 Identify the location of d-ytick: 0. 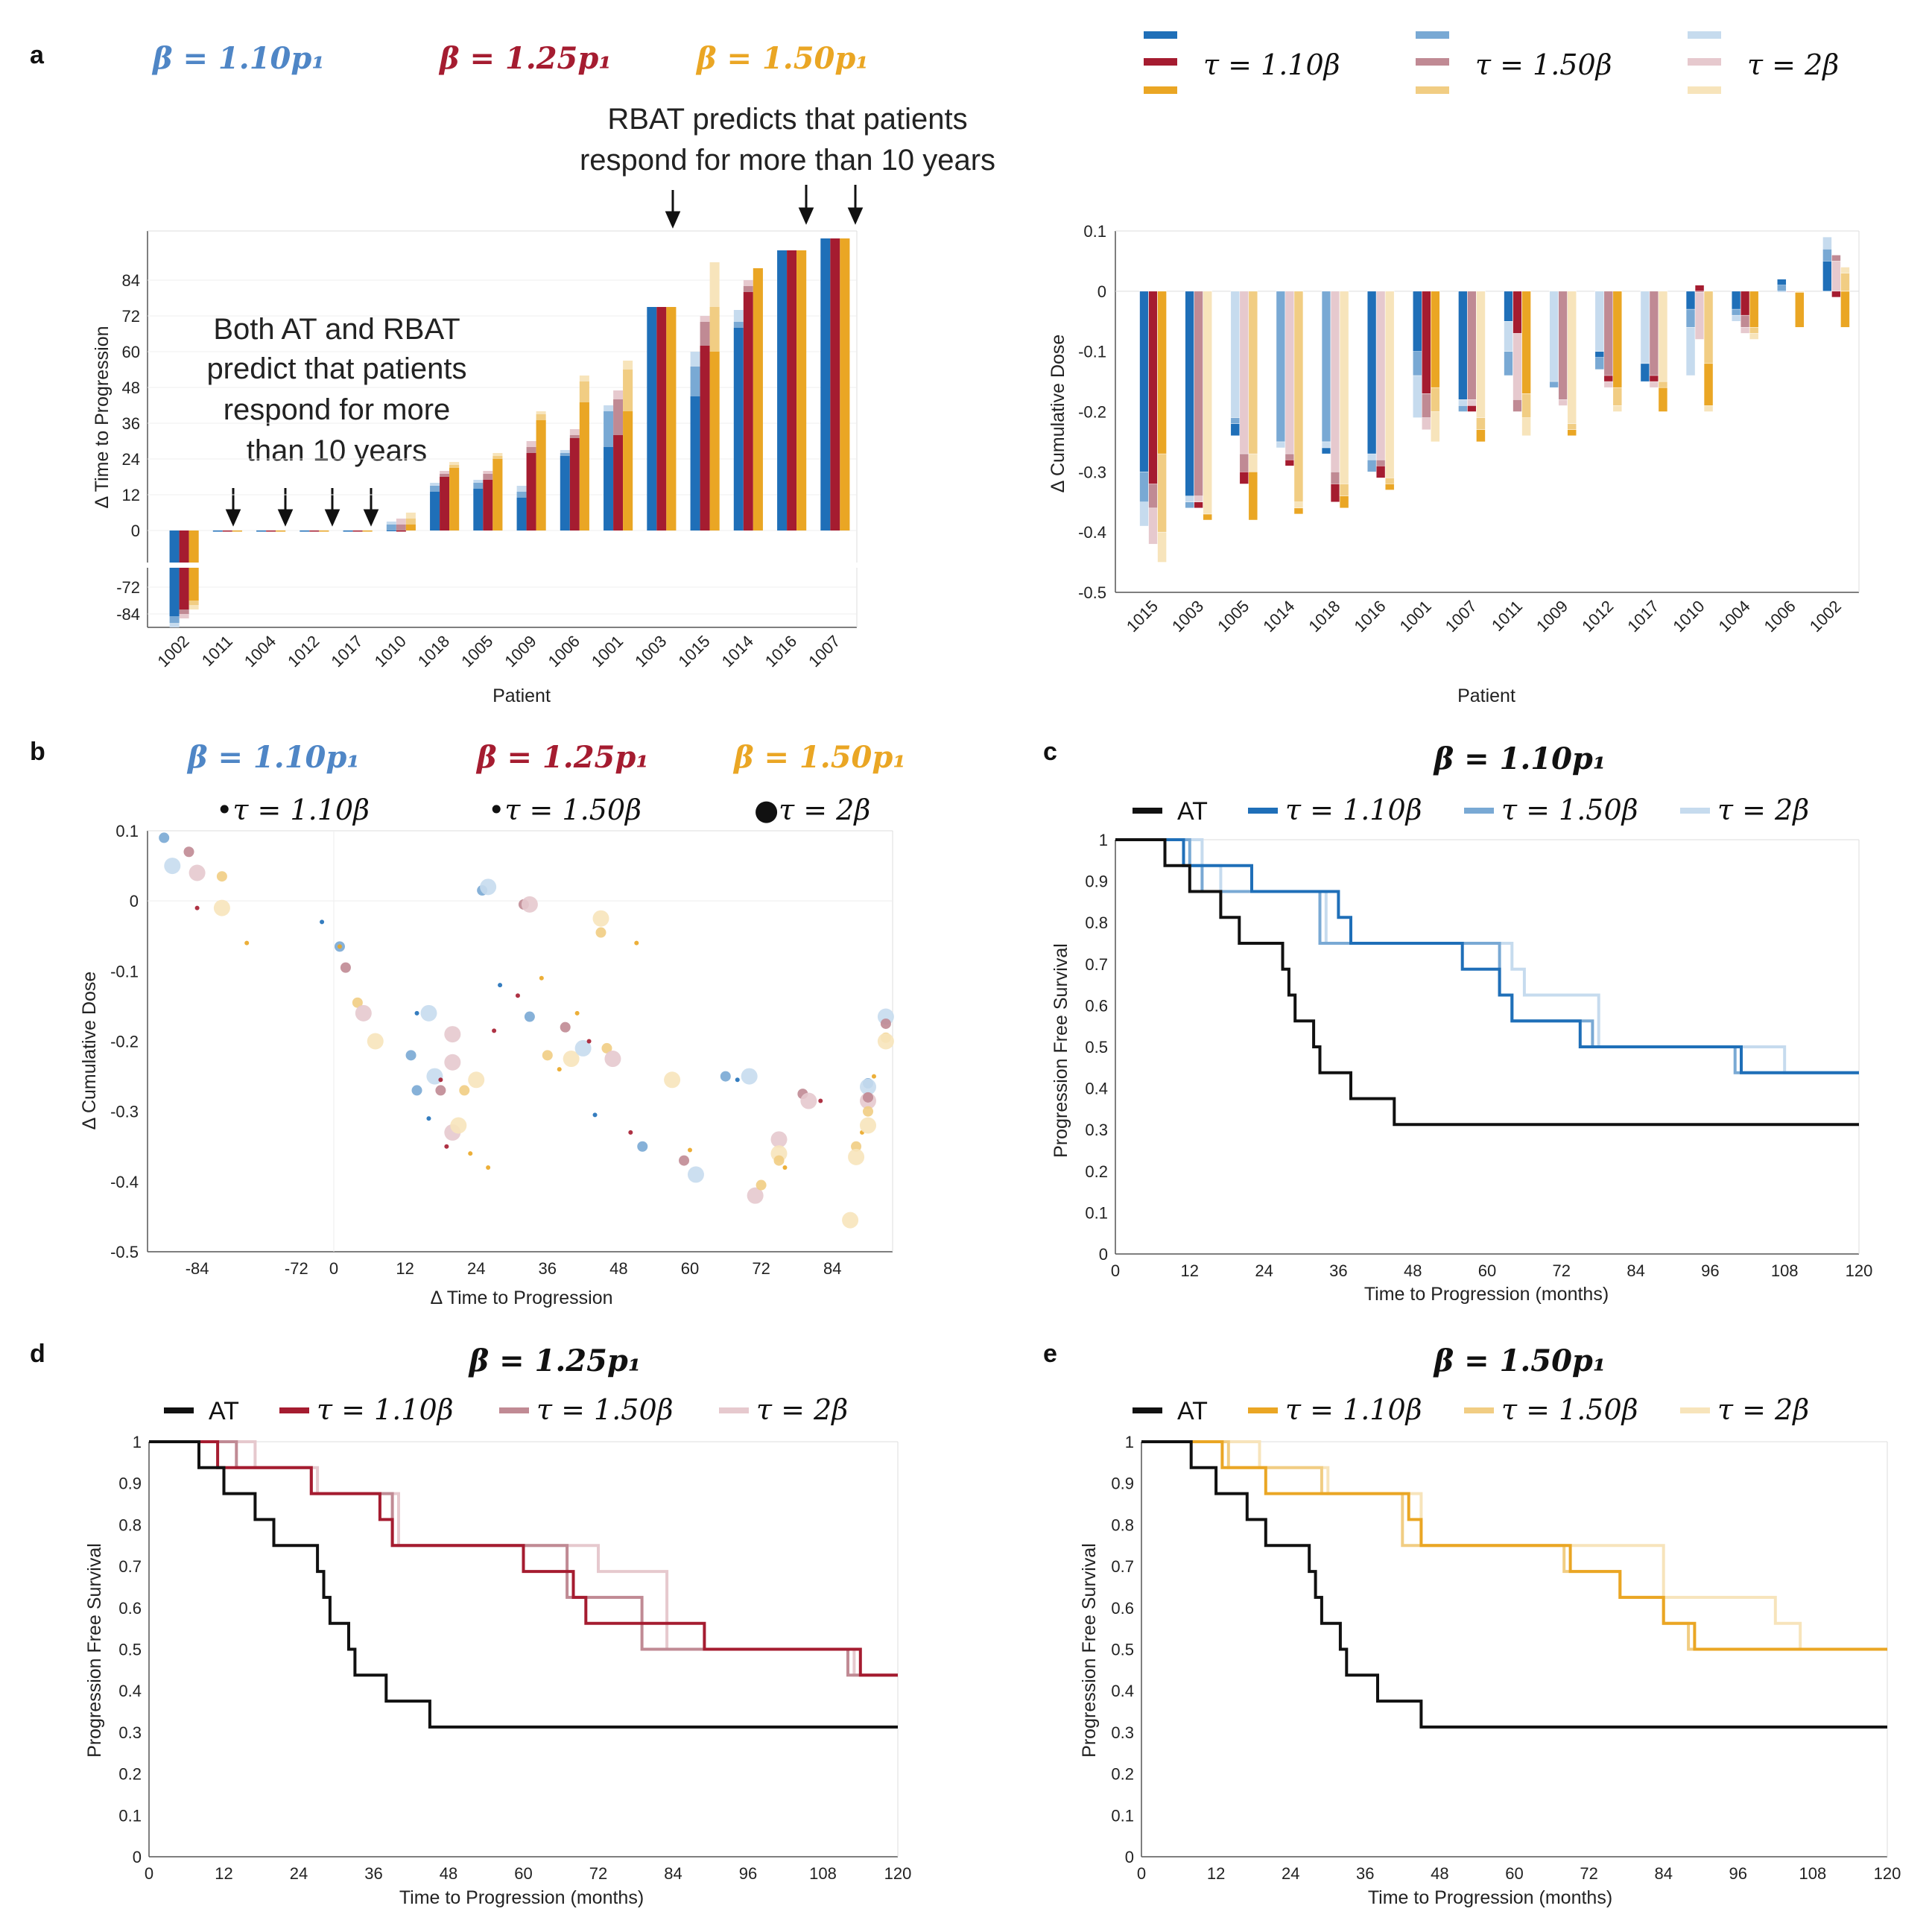
(137, 1857).